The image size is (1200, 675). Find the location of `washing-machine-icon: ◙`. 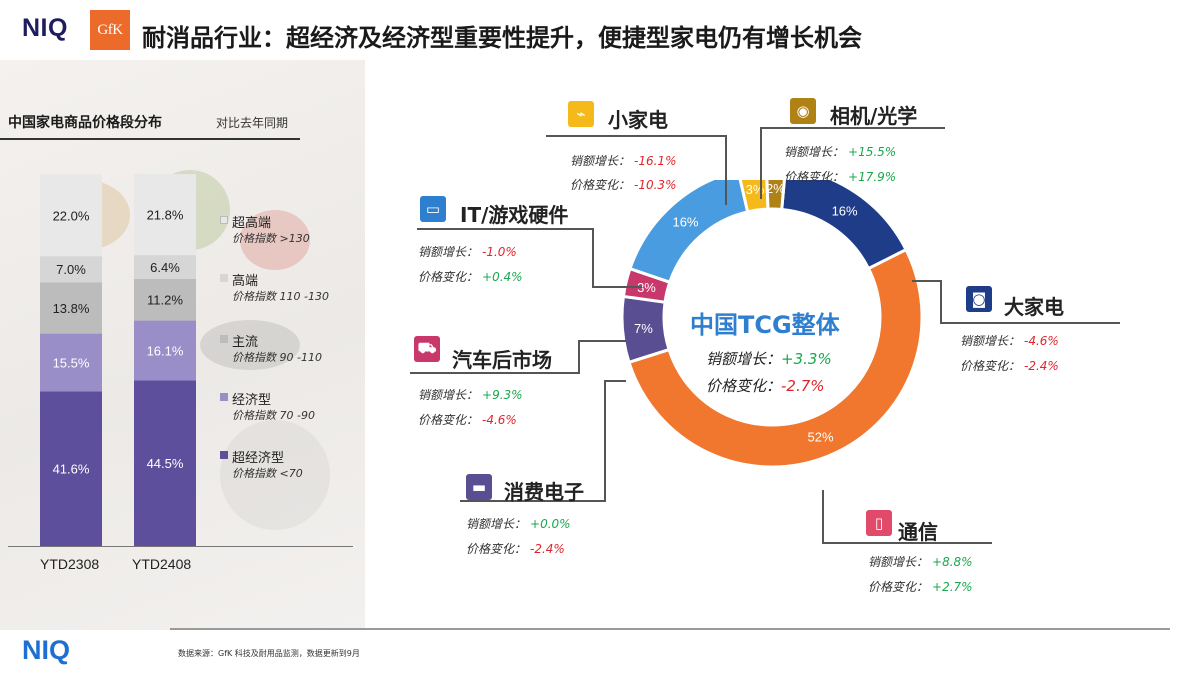

washing-machine-icon: ◙ is located at coordinates (979, 299).